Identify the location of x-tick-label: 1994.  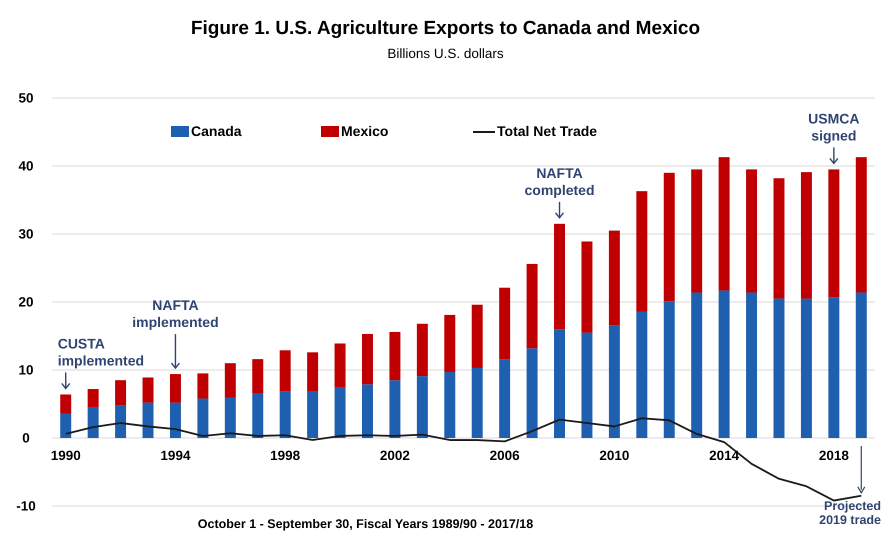
(175, 455).